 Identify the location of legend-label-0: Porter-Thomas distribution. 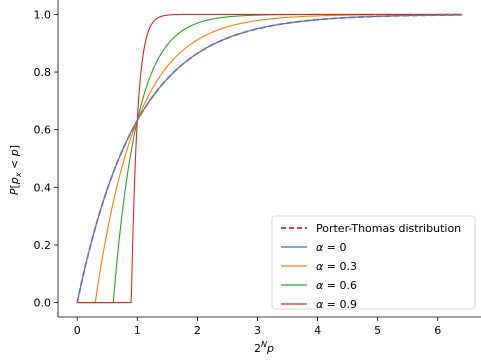
(388, 228).